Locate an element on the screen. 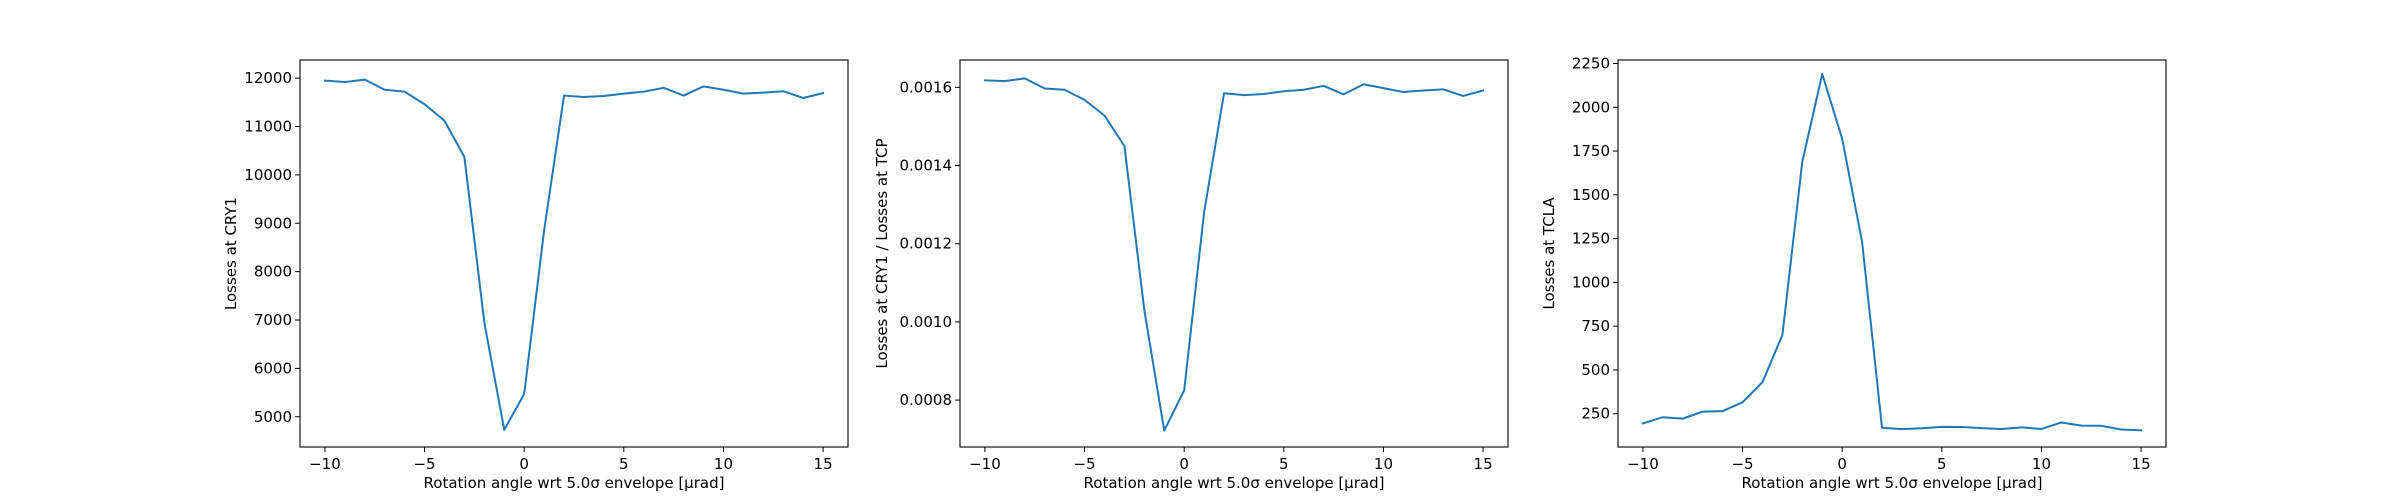  y-tick-label: 0.0008 is located at coordinates (926, 400).